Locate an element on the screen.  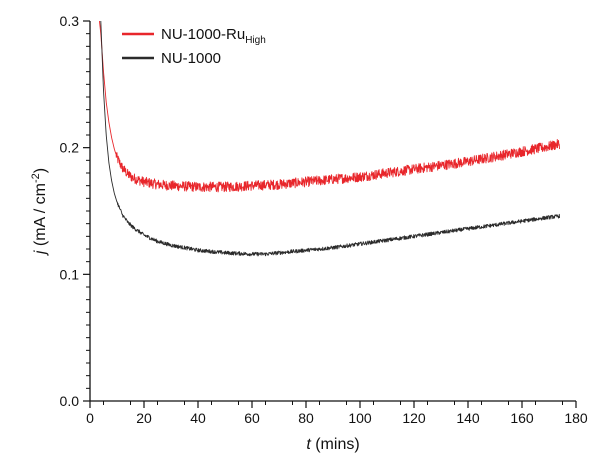
y-axis-ticks: 0.0 0.1 0.2 0.3 is located at coordinates (75, 211).